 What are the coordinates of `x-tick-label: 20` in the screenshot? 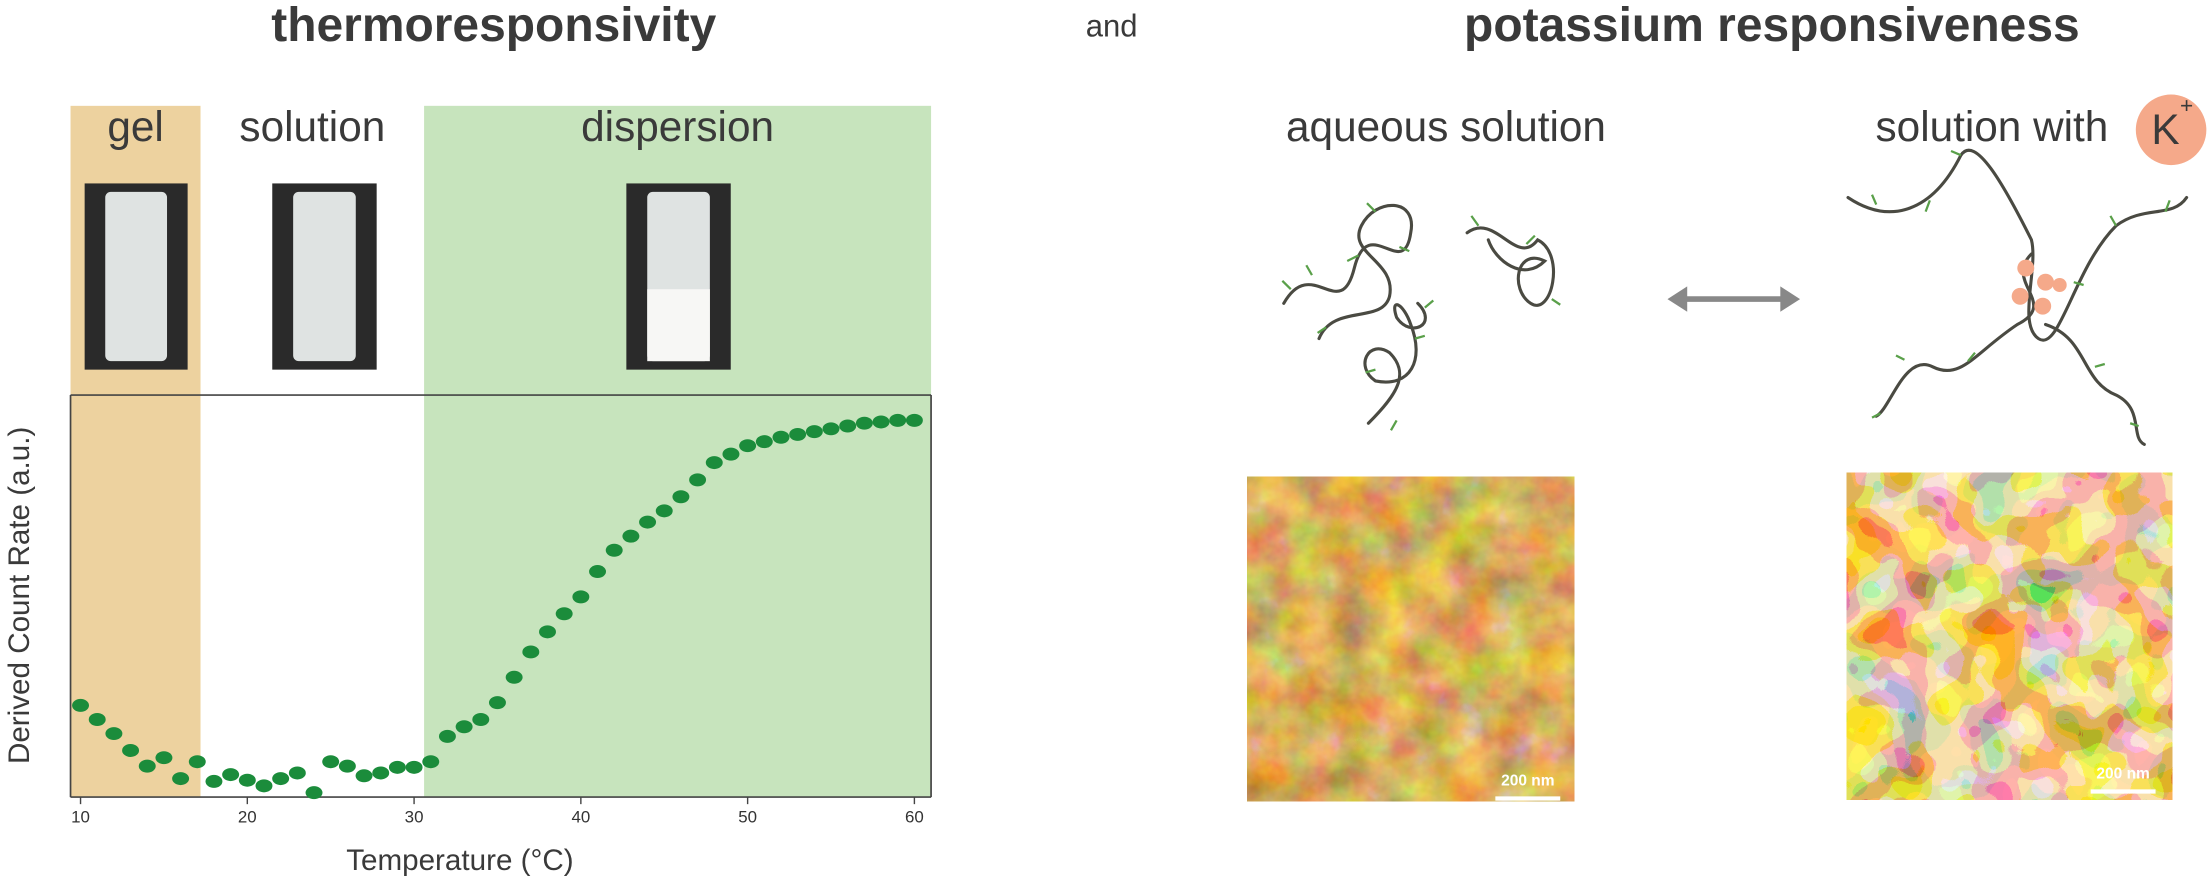 It's located at (247, 817).